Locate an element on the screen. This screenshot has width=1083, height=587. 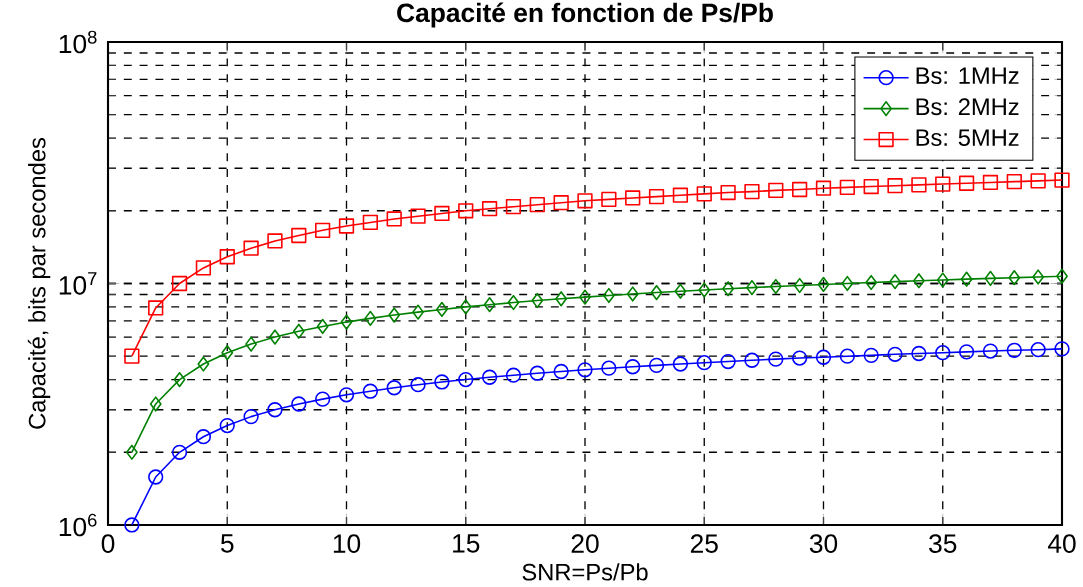
x-tick-label: 30 is located at coordinates (823, 543).